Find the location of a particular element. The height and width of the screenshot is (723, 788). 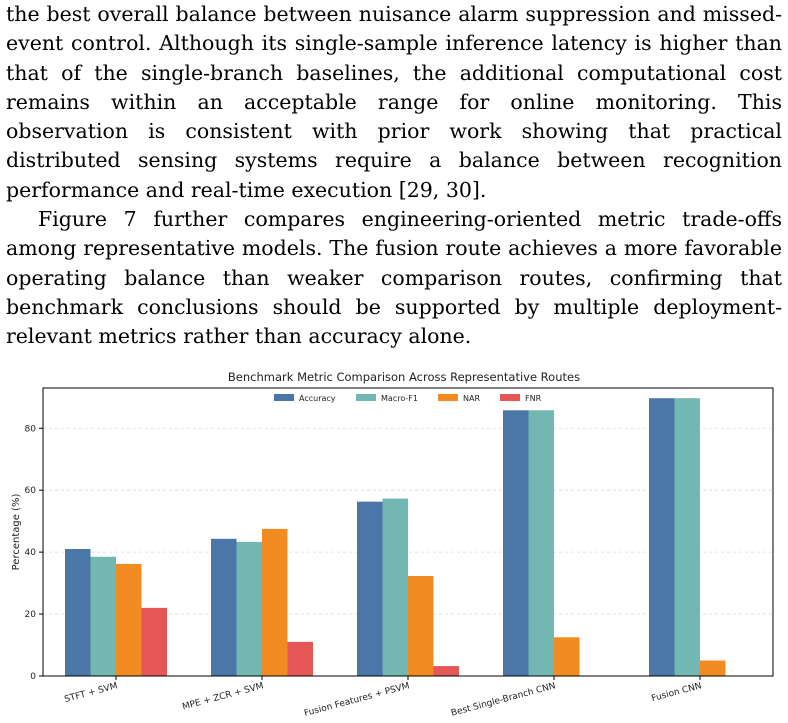

x-tick-label: STFT + SVM is located at coordinates (90, 693).